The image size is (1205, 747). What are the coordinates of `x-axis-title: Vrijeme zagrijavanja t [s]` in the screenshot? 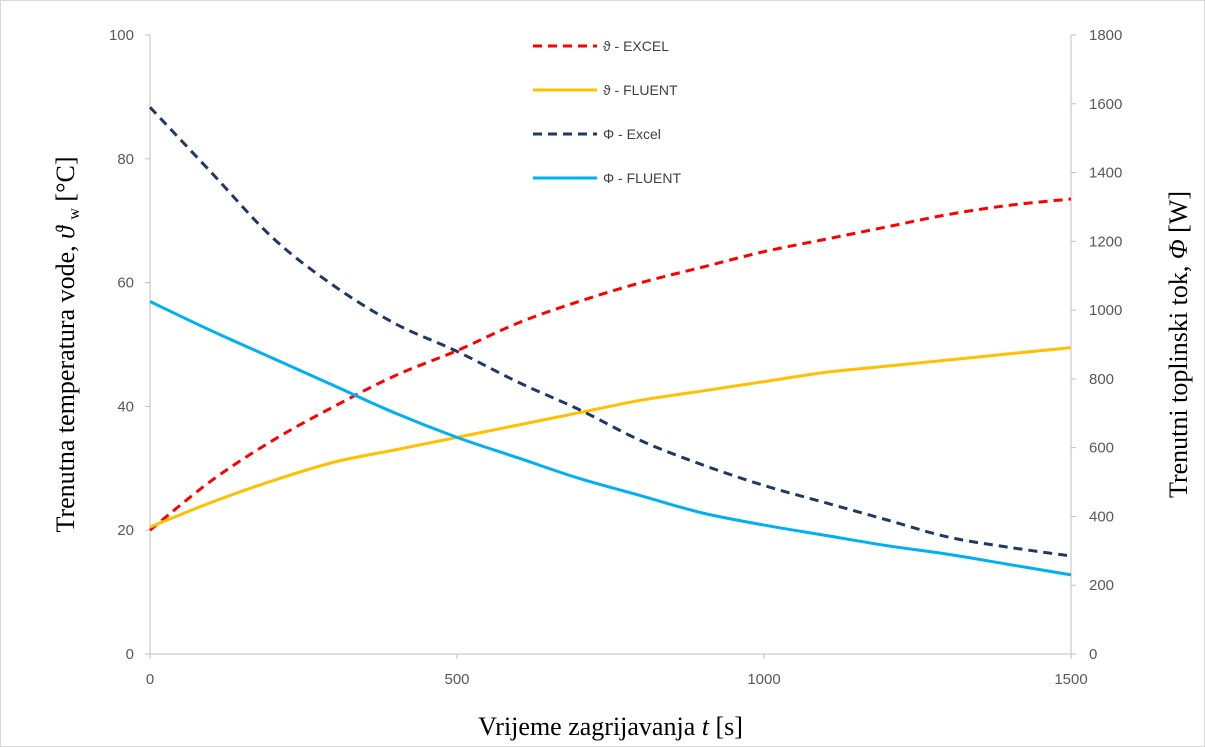 It's located at (610, 726).